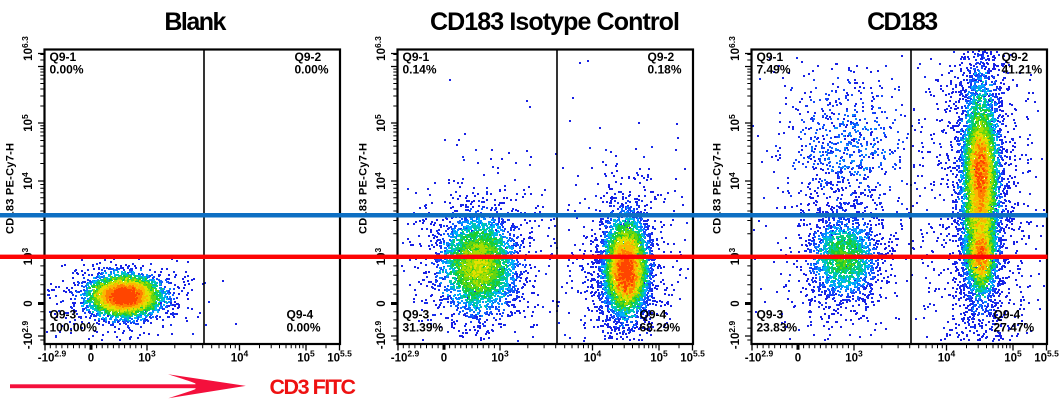 The width and height of the screenshot is (1062, 400). I want to click on svg-text: CD183 Isotype Control, so click(555, 22).